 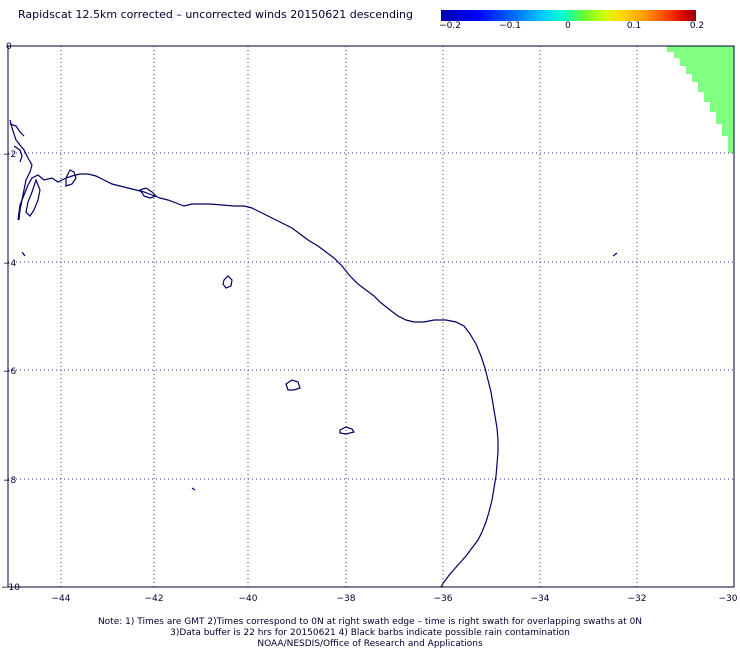 I want to click on swath-coverage-area, so click(x=700, y=99).